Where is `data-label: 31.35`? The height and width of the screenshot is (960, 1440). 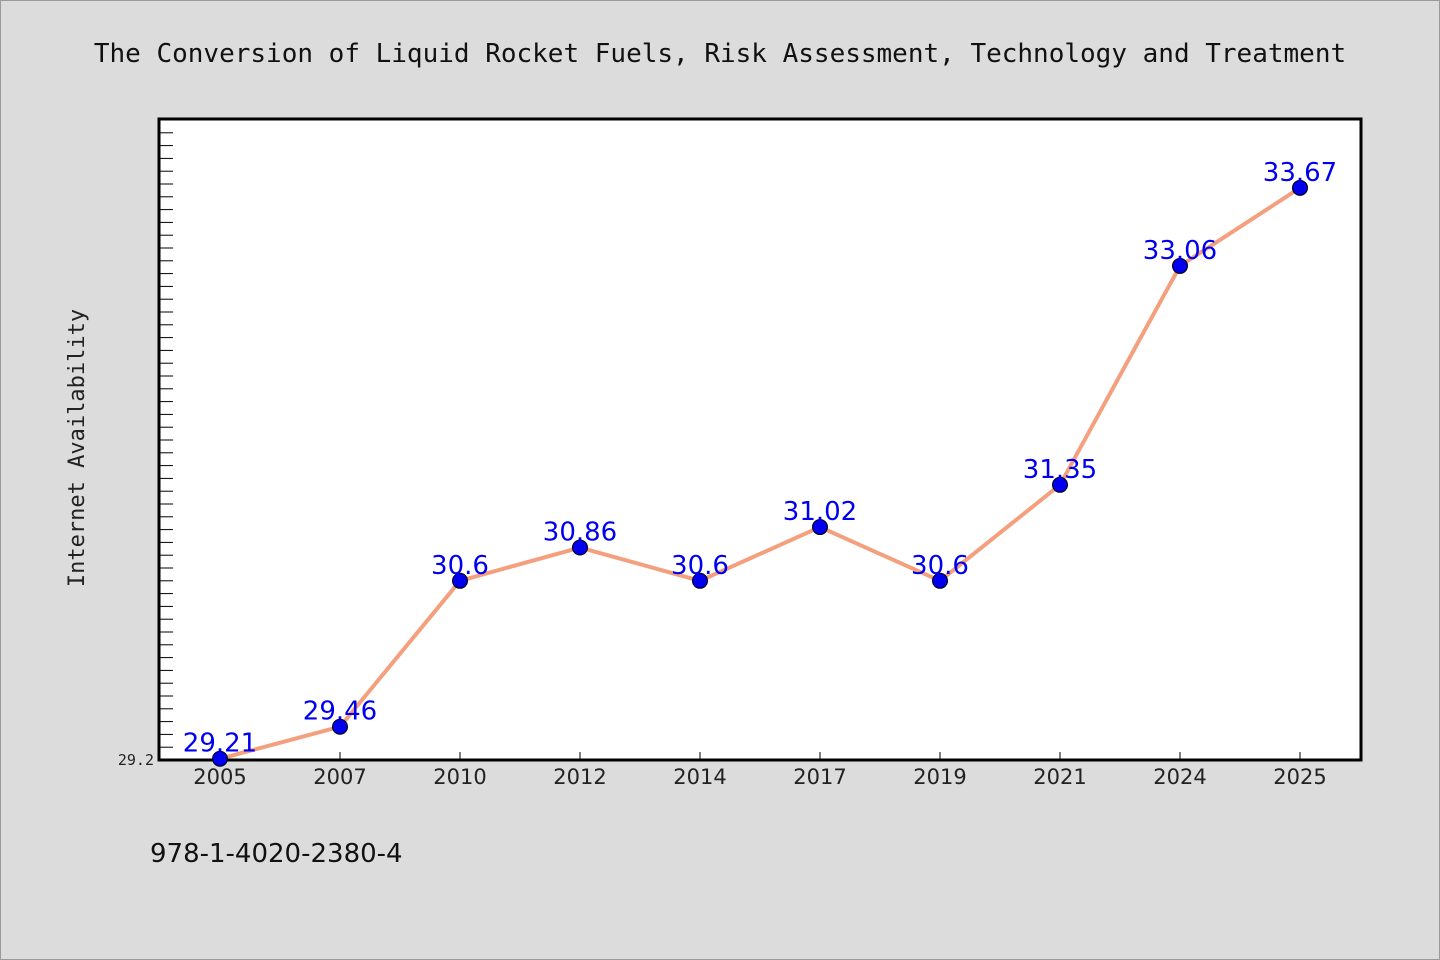 data-label: 31.35 is located at coordinates (1060, 470).